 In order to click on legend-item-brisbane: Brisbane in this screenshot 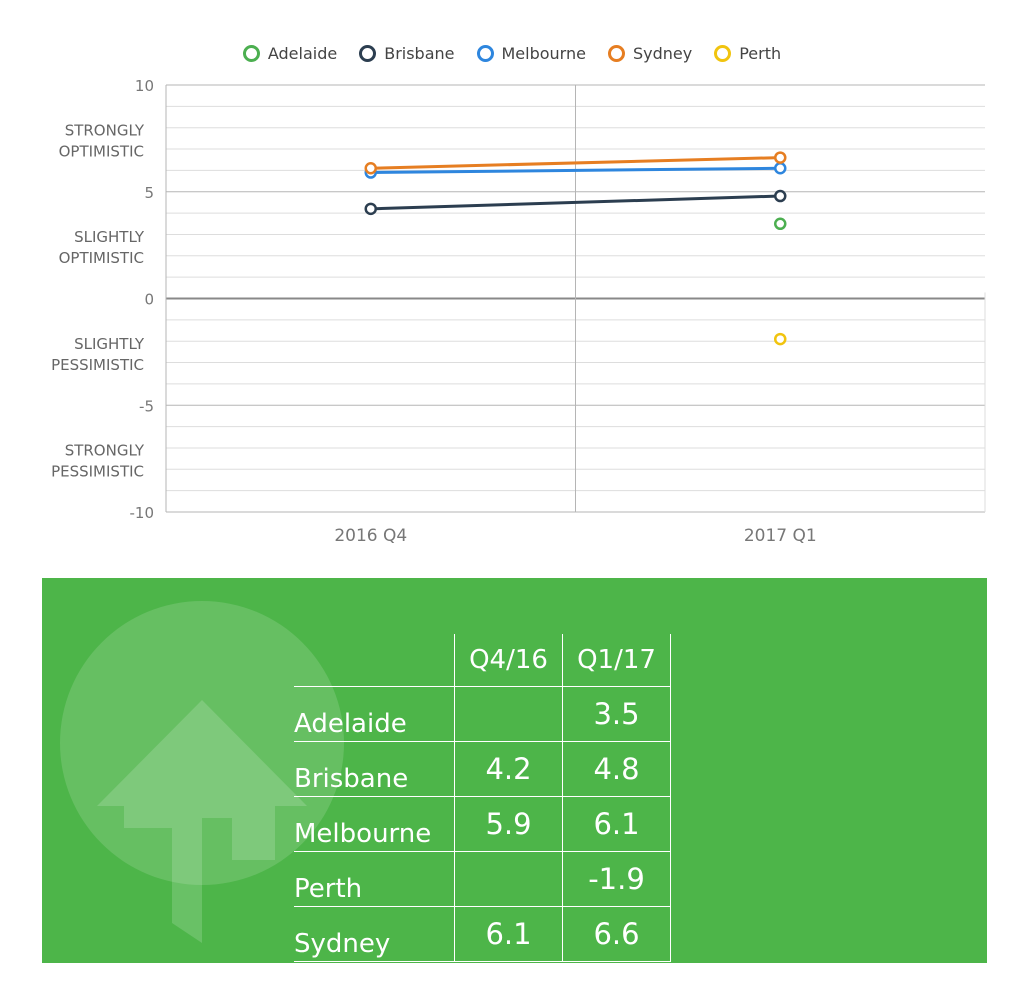, I will do `click(407, 53)`.